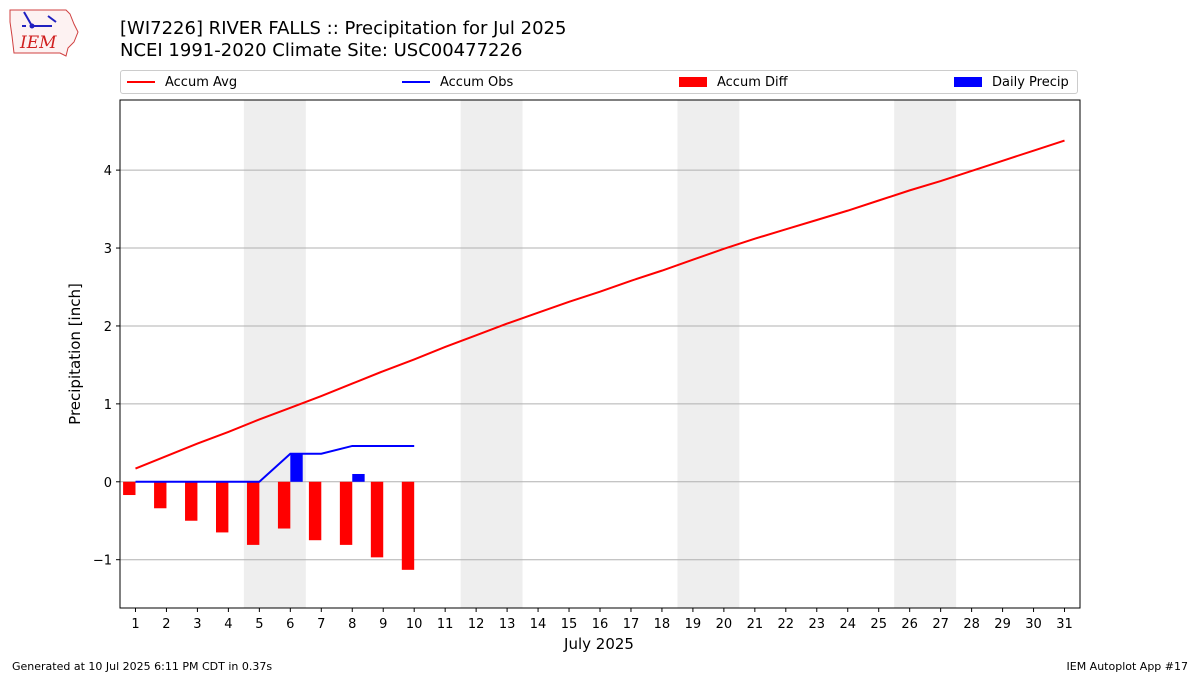  What do you see at coordinates (693, 624) in the screenshot?
I see `x-tick-label: 19` at bounding box center [693, 624].